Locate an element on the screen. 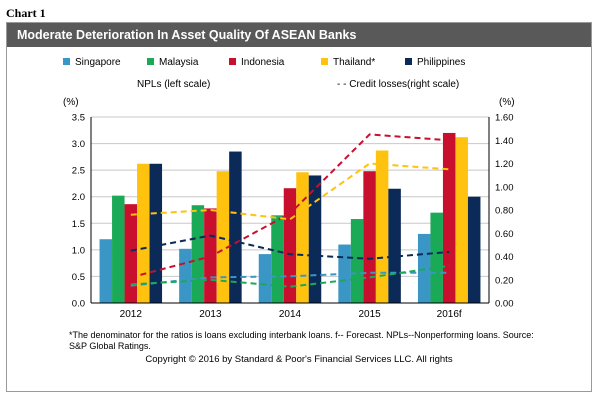 This screenshot has width=600, height=400. legend-swatch-thailand is located at coordinates (324, 61).